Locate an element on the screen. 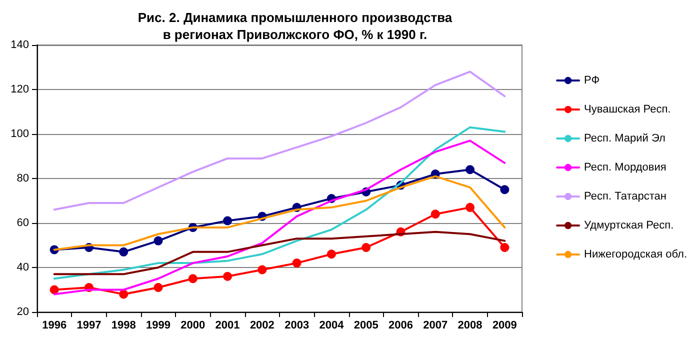  x-tick-label: 2005 is located at coordinates (366, 326).